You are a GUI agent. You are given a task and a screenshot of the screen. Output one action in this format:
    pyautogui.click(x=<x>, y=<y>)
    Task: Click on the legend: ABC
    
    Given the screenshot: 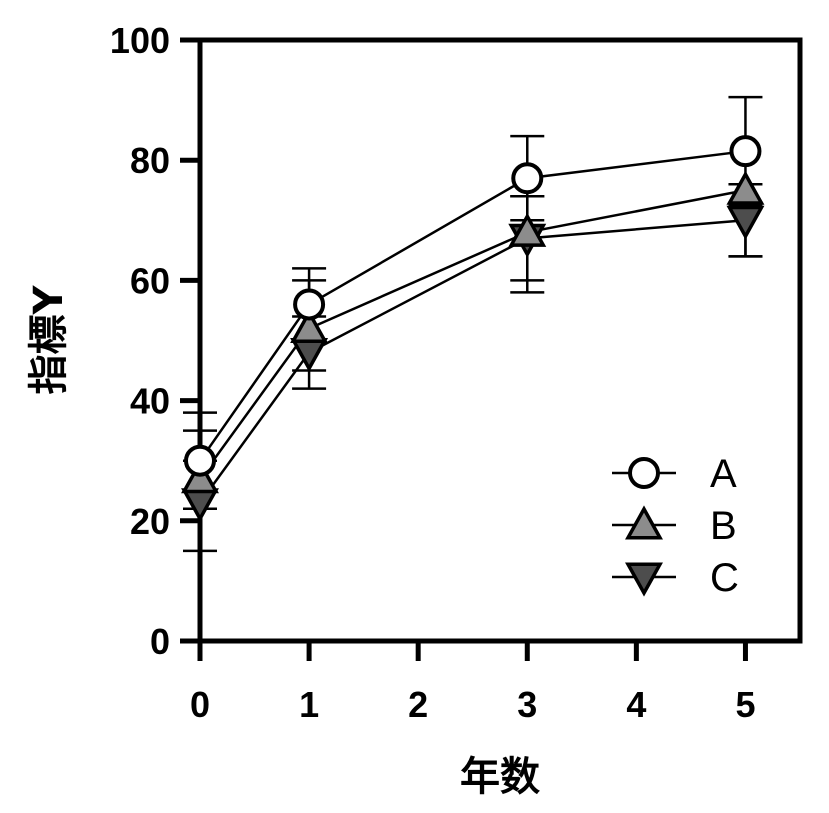 What is the action you would take?
    pyautogui.click(x=675, y=526)
    